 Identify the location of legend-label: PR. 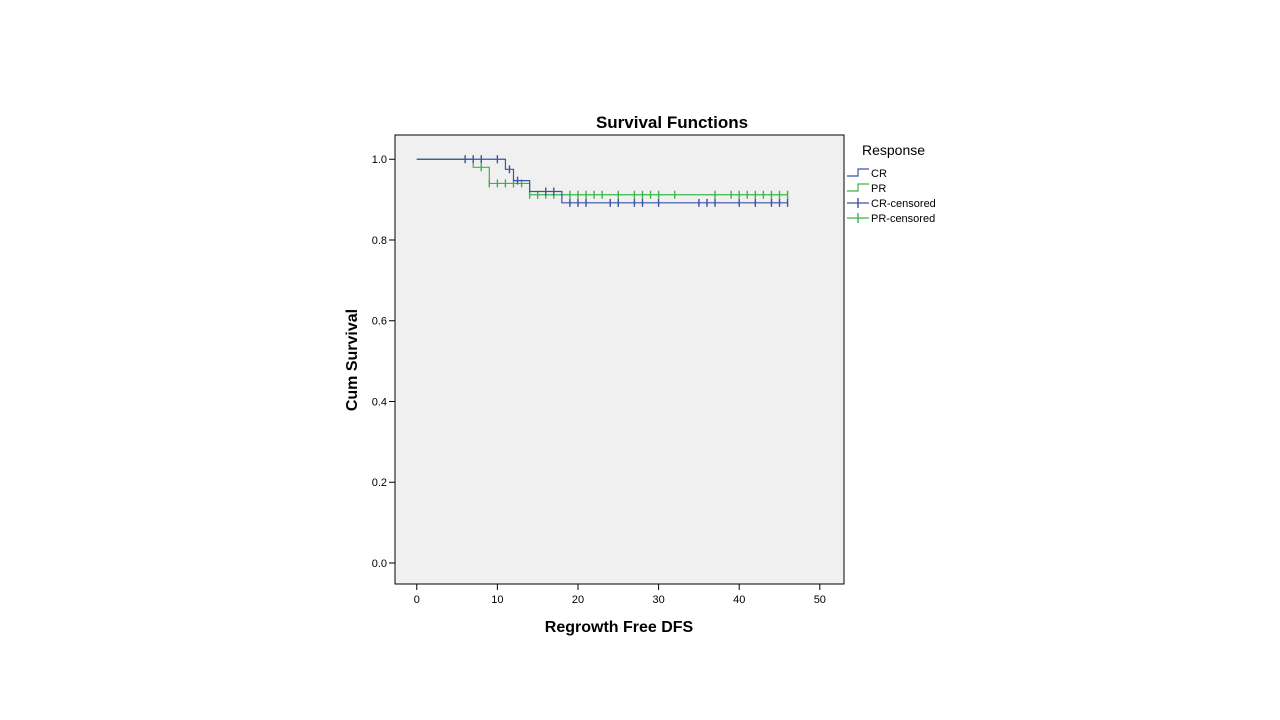
(878, 189).